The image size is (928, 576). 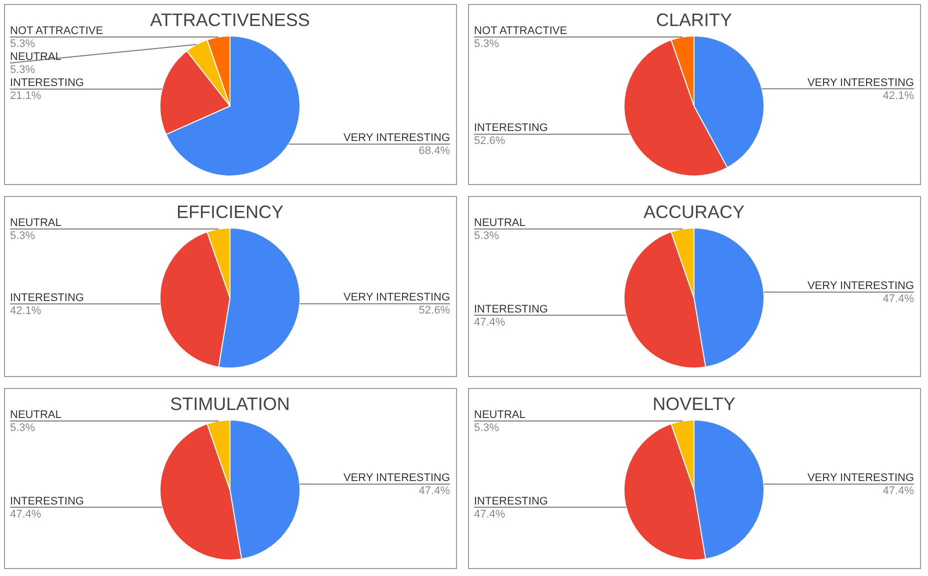 I want to click on chart-title: CLARITY, so click(x=694, y=20).